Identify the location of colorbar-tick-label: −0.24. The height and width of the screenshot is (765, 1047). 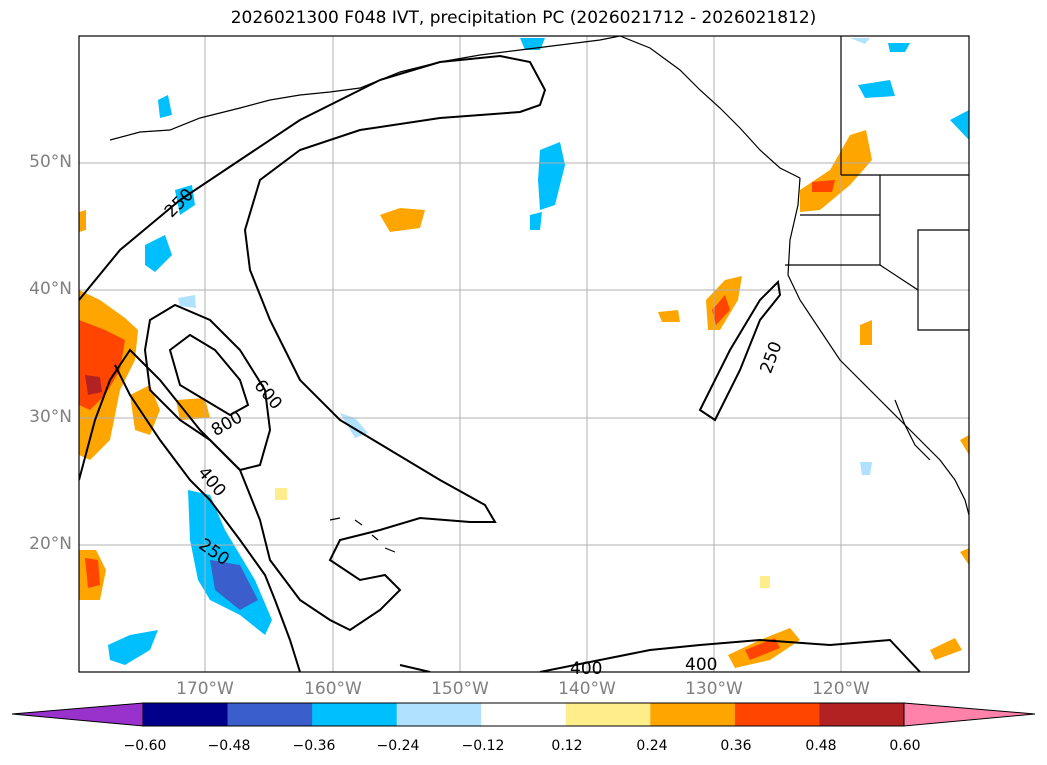
(398, 746).